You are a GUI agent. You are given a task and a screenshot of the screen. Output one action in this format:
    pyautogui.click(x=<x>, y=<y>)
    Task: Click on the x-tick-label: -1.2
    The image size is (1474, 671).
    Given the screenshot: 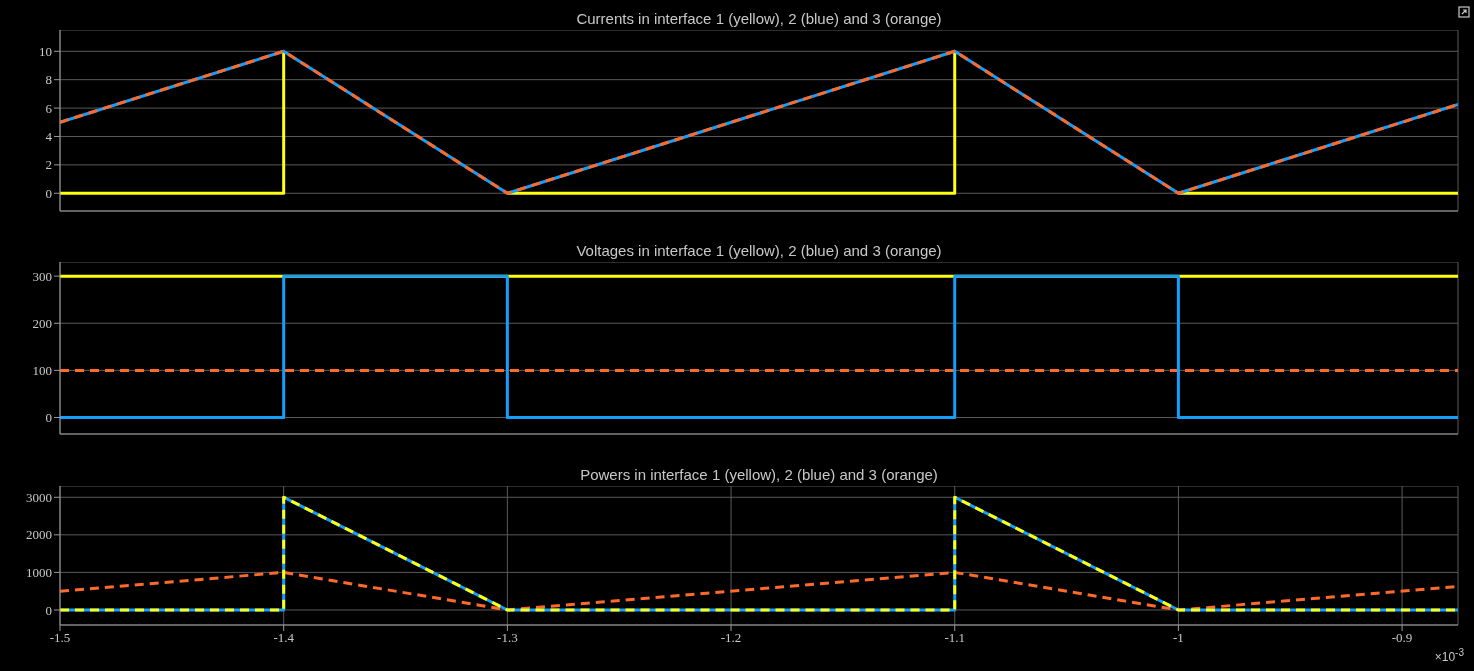 What is the action you would take?
    pyautogui.click(x=731, y=638)
    